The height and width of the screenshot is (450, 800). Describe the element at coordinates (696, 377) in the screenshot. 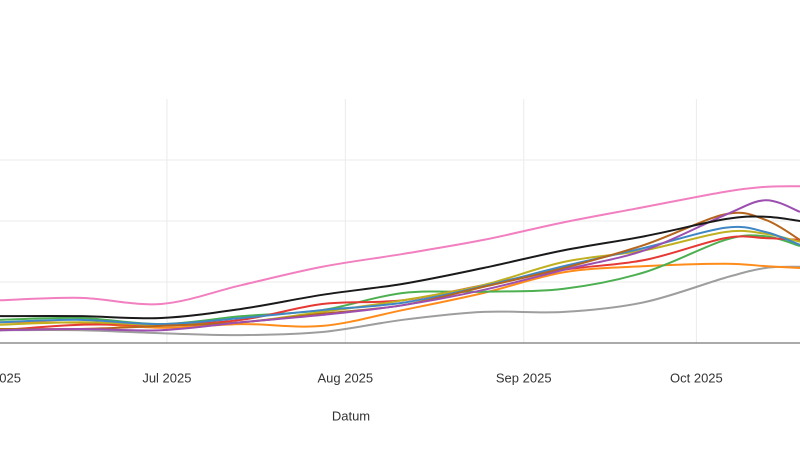

I see `x-tick-label: Oct 2025` at that location.